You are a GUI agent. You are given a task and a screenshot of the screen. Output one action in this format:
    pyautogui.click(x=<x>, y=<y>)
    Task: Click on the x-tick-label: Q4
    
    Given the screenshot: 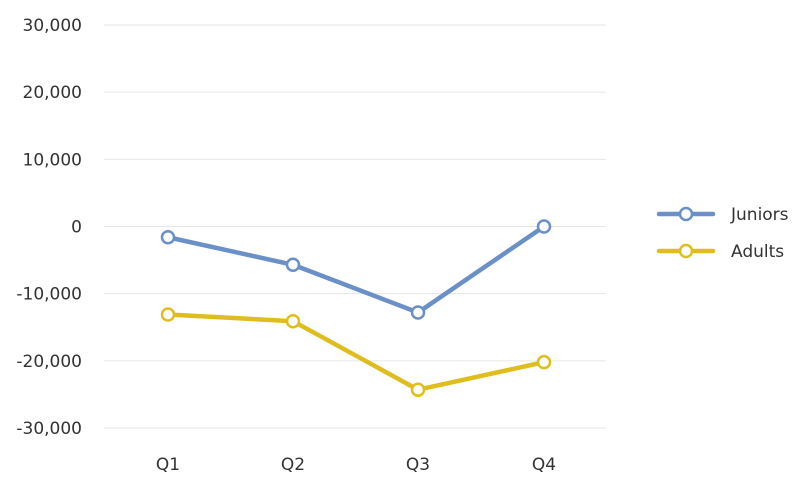 What is the action you would take?
    pyautogui.click(x=544, y=465)
    